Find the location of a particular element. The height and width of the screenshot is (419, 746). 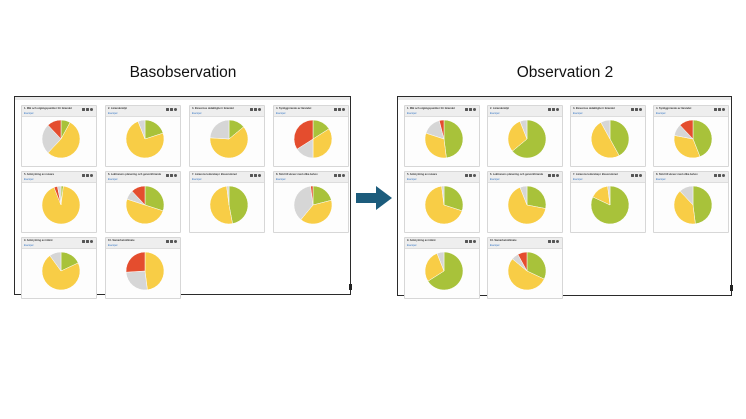

pie-slice-green is located at coordinates (619, 137).